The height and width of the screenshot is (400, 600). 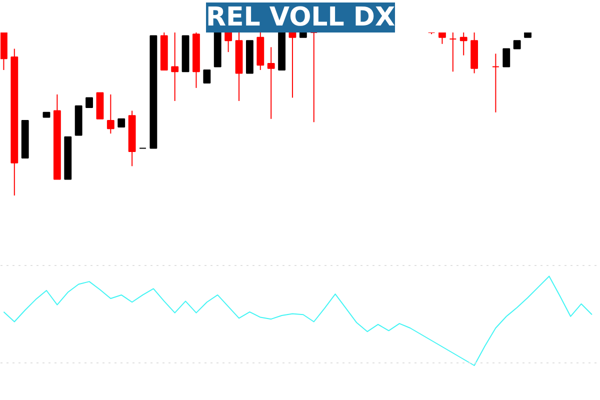 What do you see at coordinates (300, 17) in the screenshot?
I see `chart-title: REL VOLL DX` at bounding box center [300, 17].